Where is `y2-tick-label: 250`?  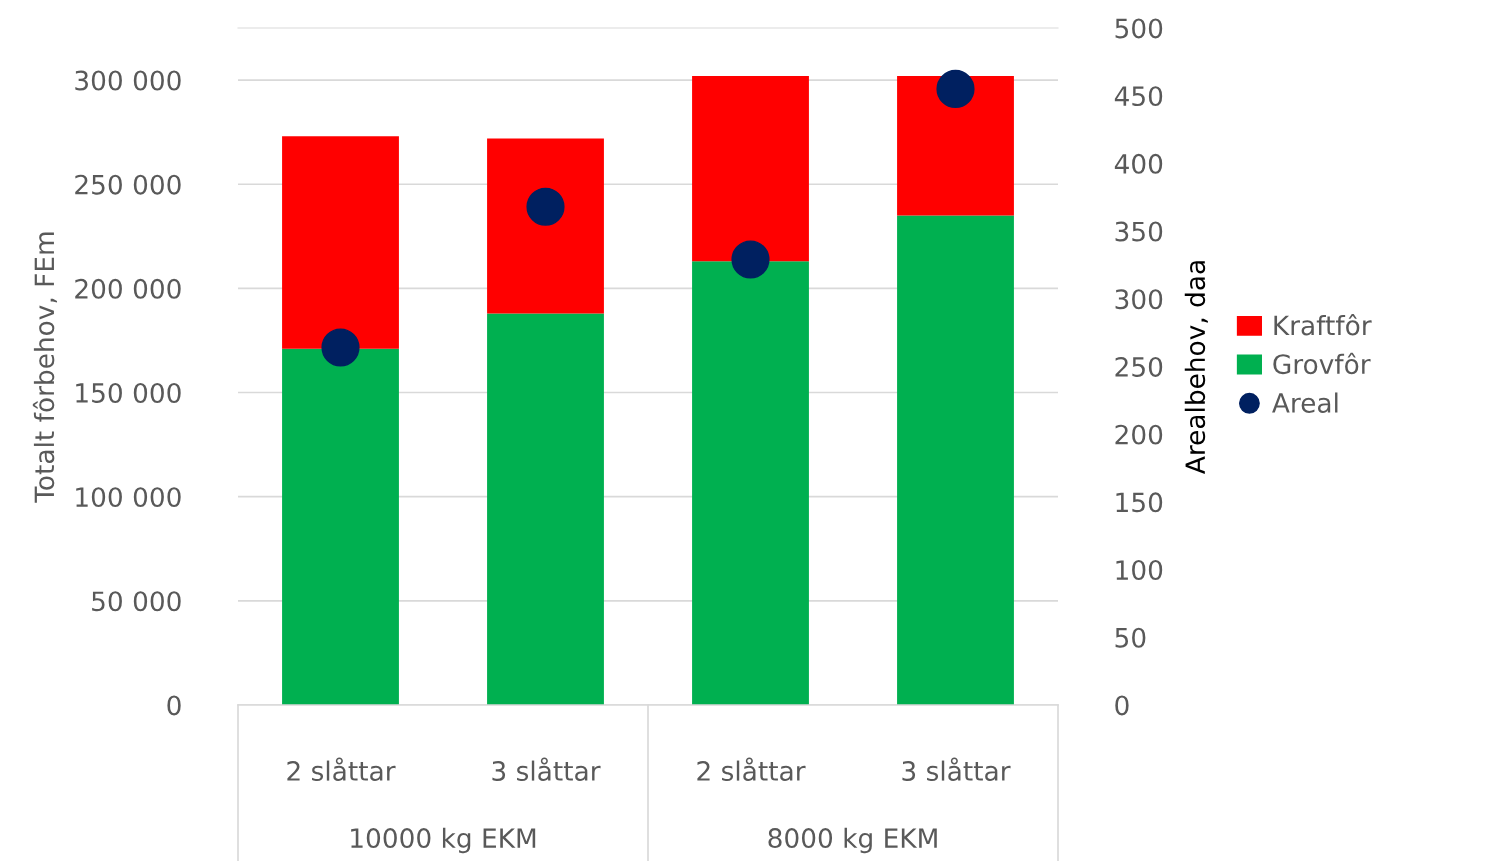
y2-tick-label: 250 is located at coordinates (1139, 366).